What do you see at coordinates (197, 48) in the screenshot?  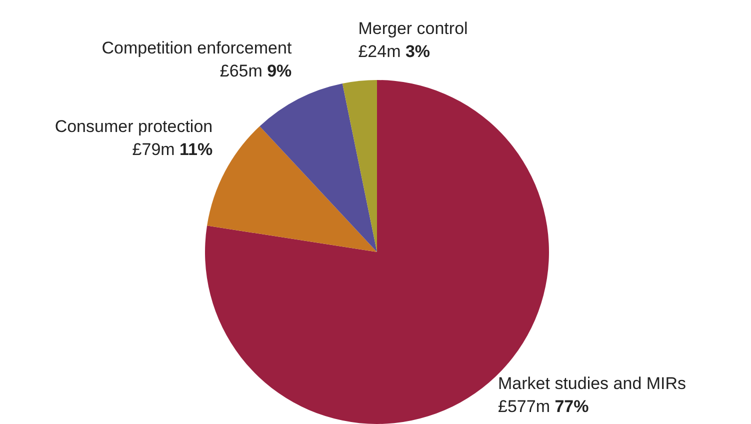 I see `slice-label: Competition enforcement` at bounding box center [197, 48].